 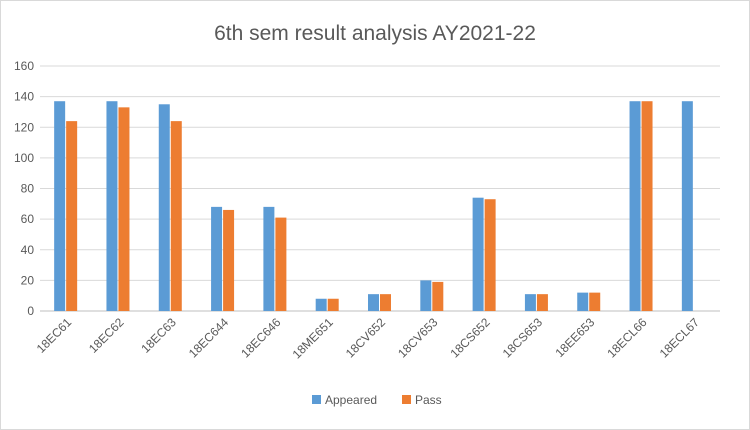 What do you see at coordinates (478, 254) in the screenshot?
I see `bar-appeared-18cs652` at bounding box center [478, 254].